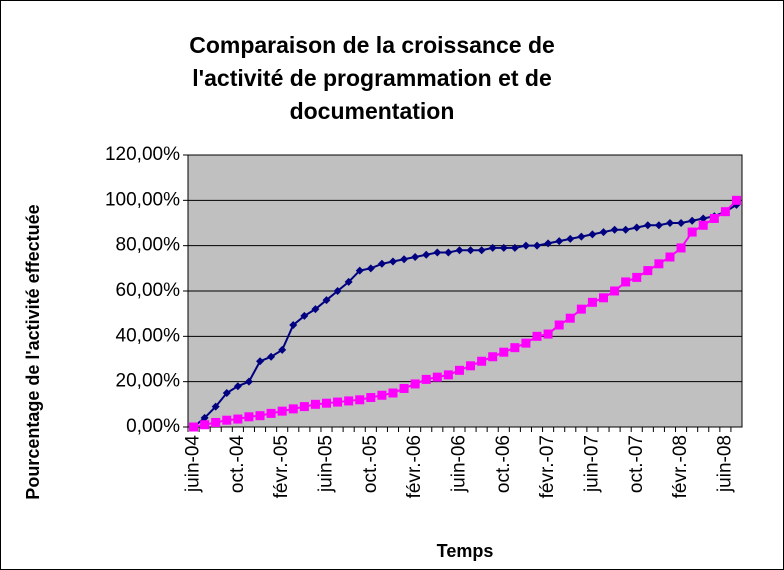  Describe the element at coordinates (465, 551) in the screenshot. I see `x-axis-title: Temps` at that location.